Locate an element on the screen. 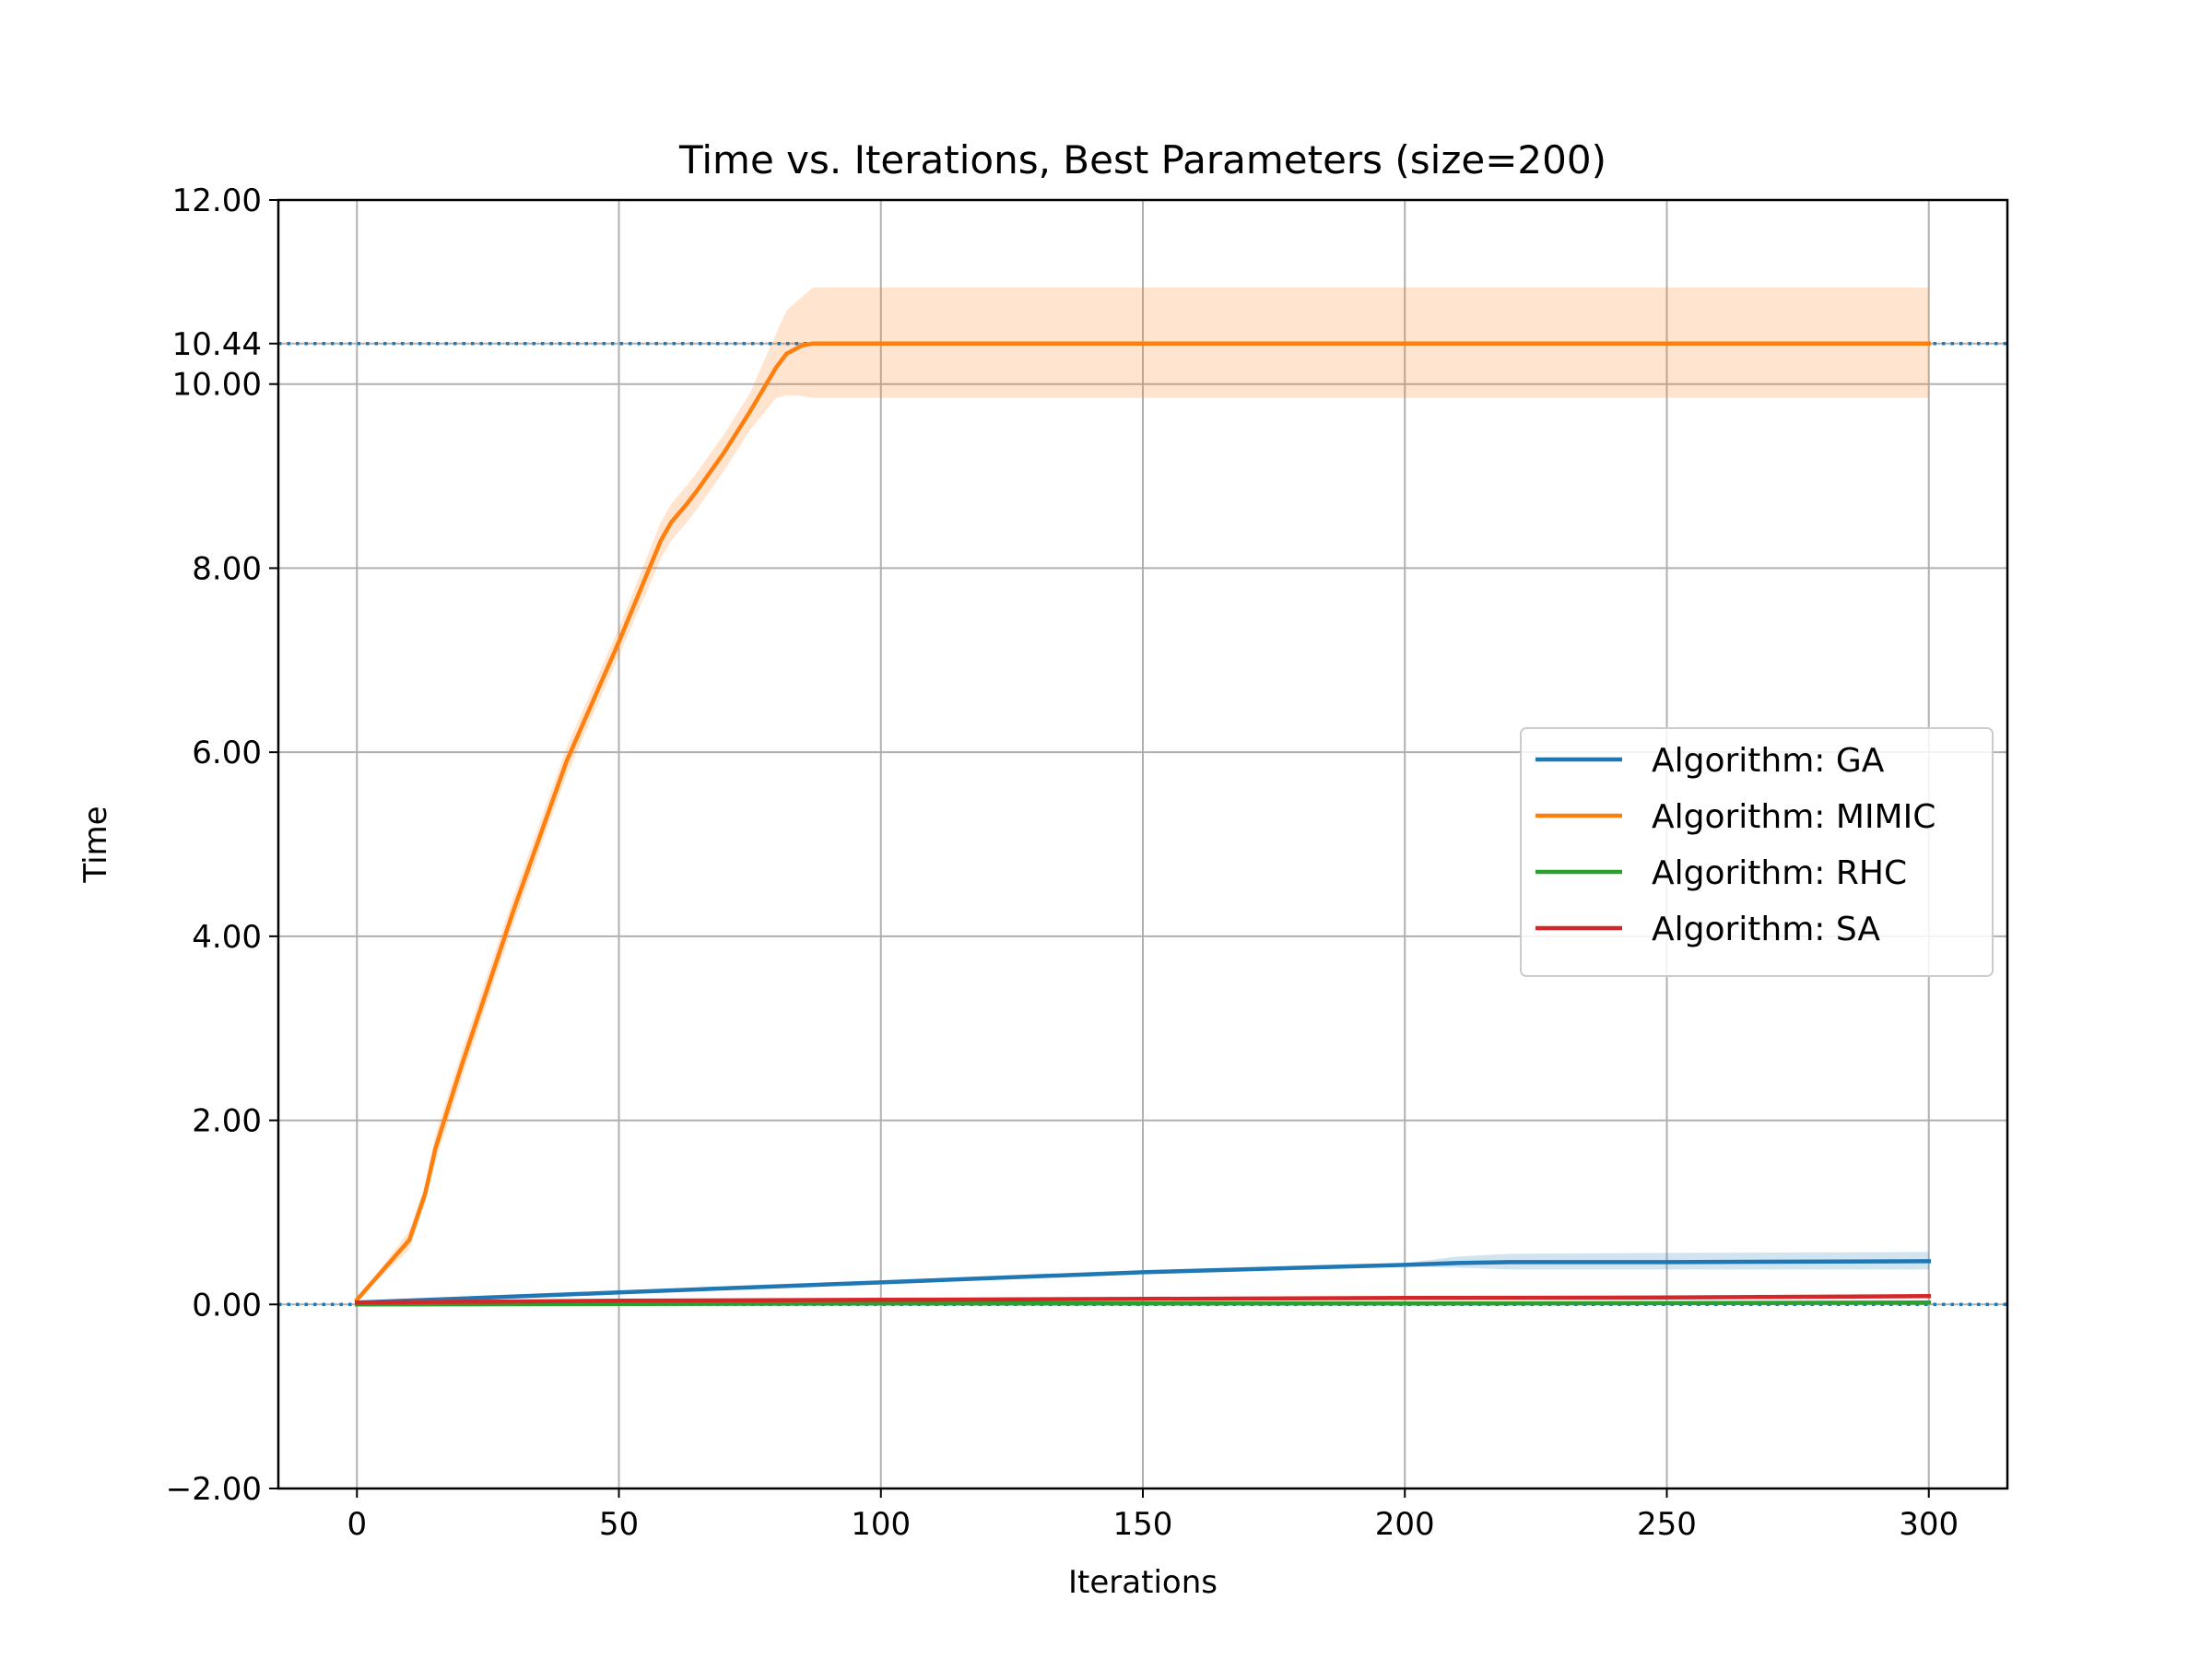 The height and width of the screenshot is (1659, 2212). legend-box is located at coordinates (1757, 852).